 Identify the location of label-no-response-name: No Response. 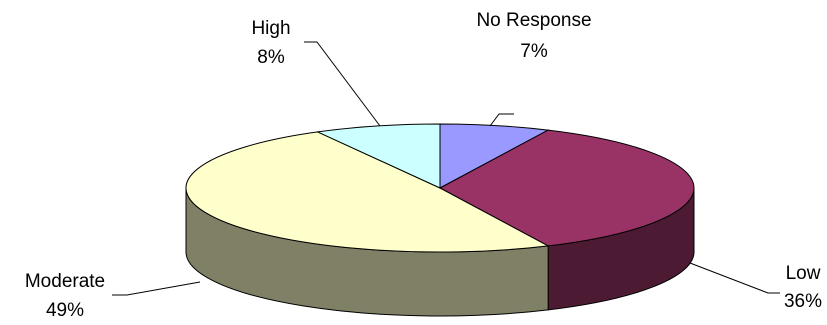
(533, 20).